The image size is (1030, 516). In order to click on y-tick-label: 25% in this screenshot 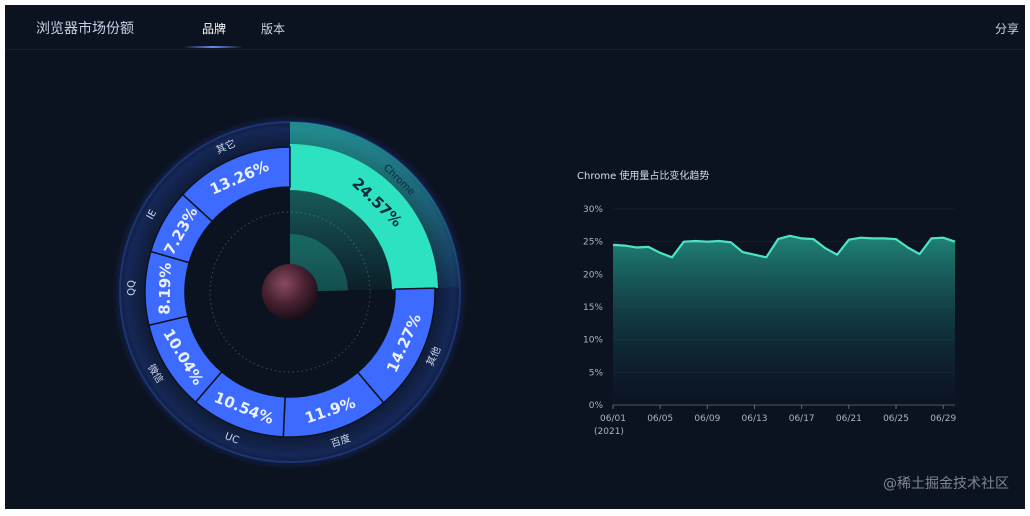, I will do `click(593, 243)`.